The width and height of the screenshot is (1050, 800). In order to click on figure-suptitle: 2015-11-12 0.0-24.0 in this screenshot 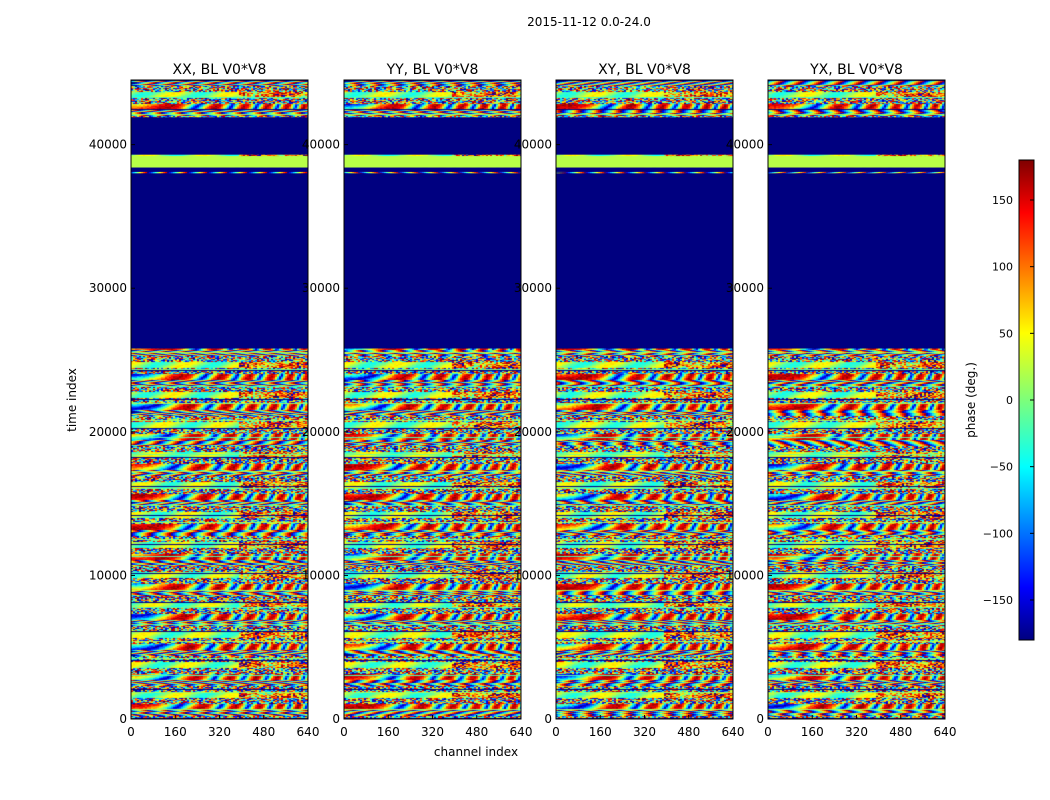, I will do `click(589, 22)`.